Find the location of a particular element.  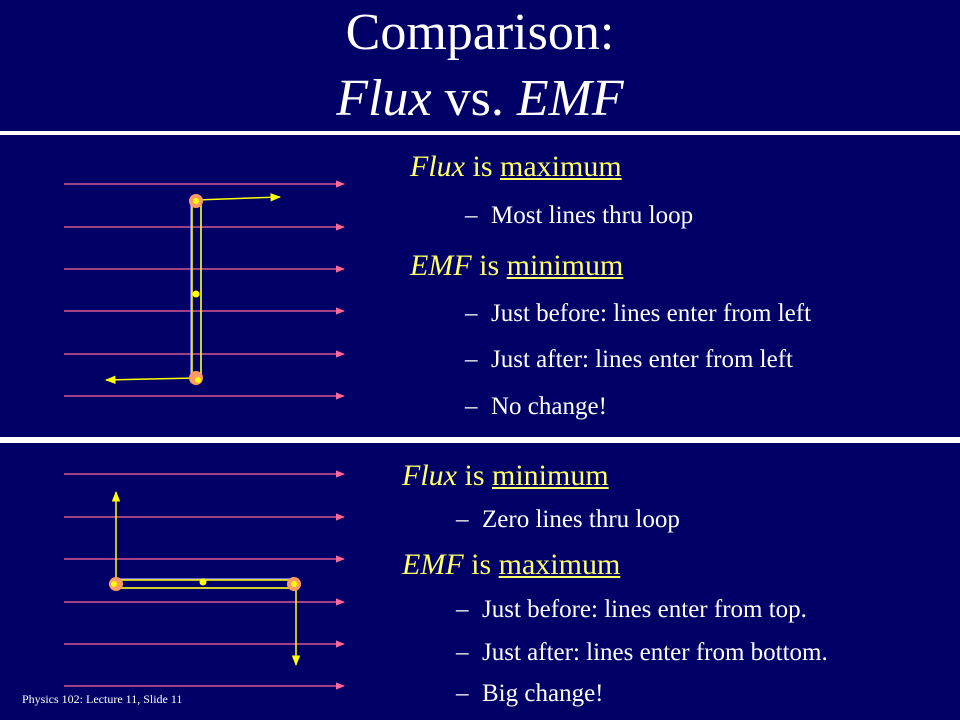

bullet-item: – Big change! is located at coordinates (529, 694).